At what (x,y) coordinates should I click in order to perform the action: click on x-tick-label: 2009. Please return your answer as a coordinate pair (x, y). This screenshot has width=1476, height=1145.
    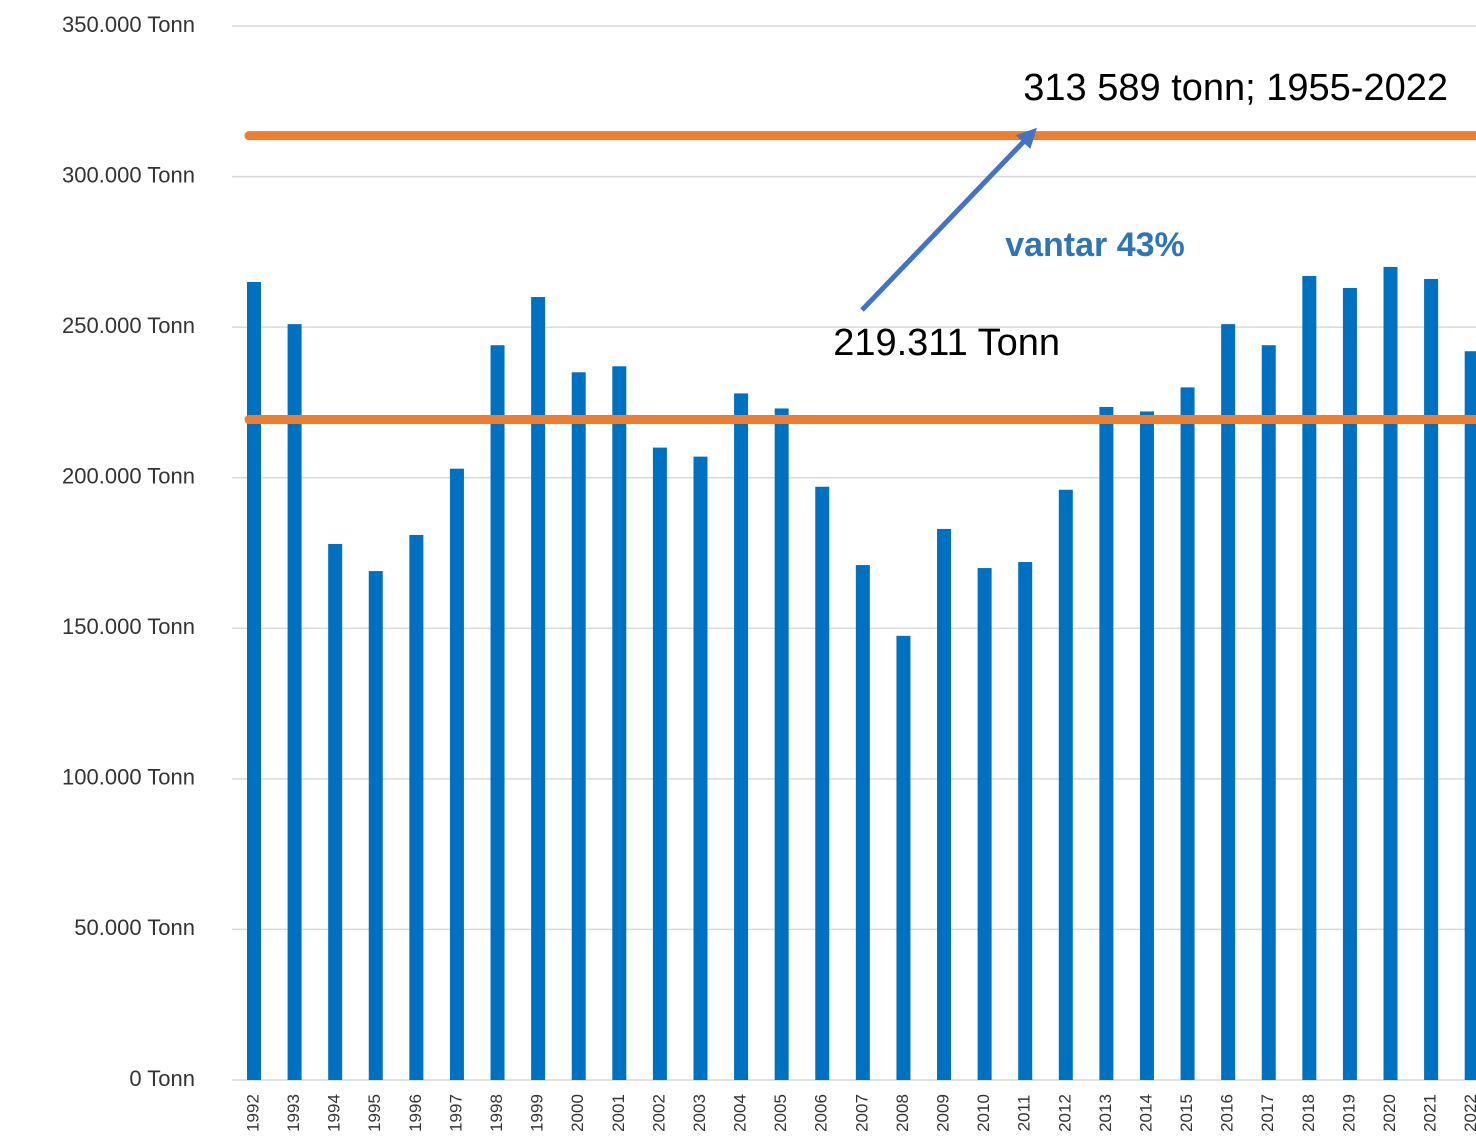
    Looking at the image, I should click on (943, 1113).